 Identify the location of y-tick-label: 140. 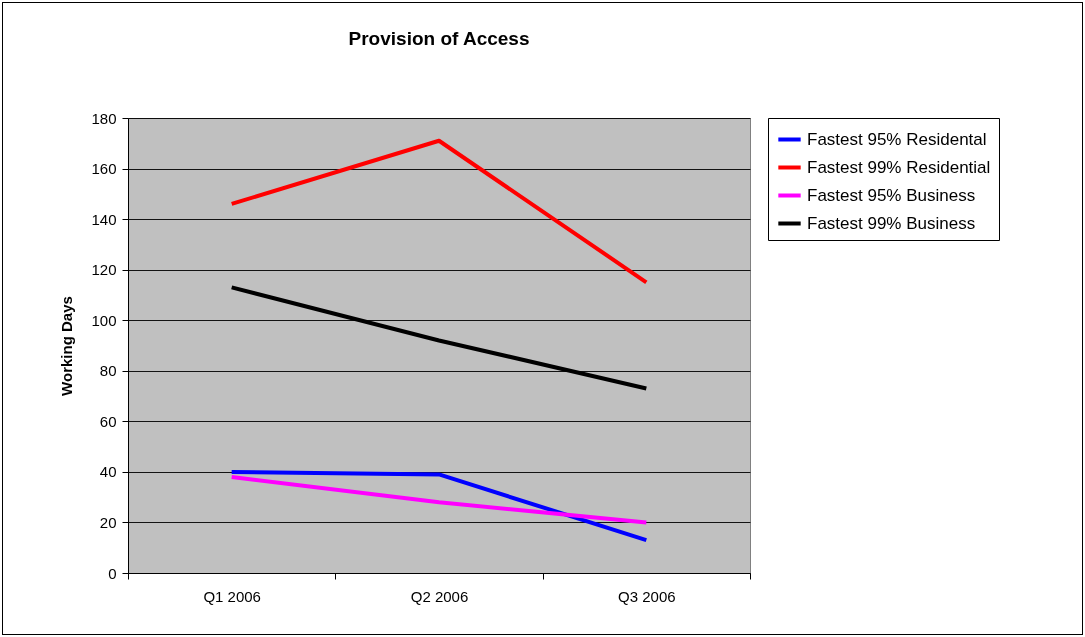
(104, 219).